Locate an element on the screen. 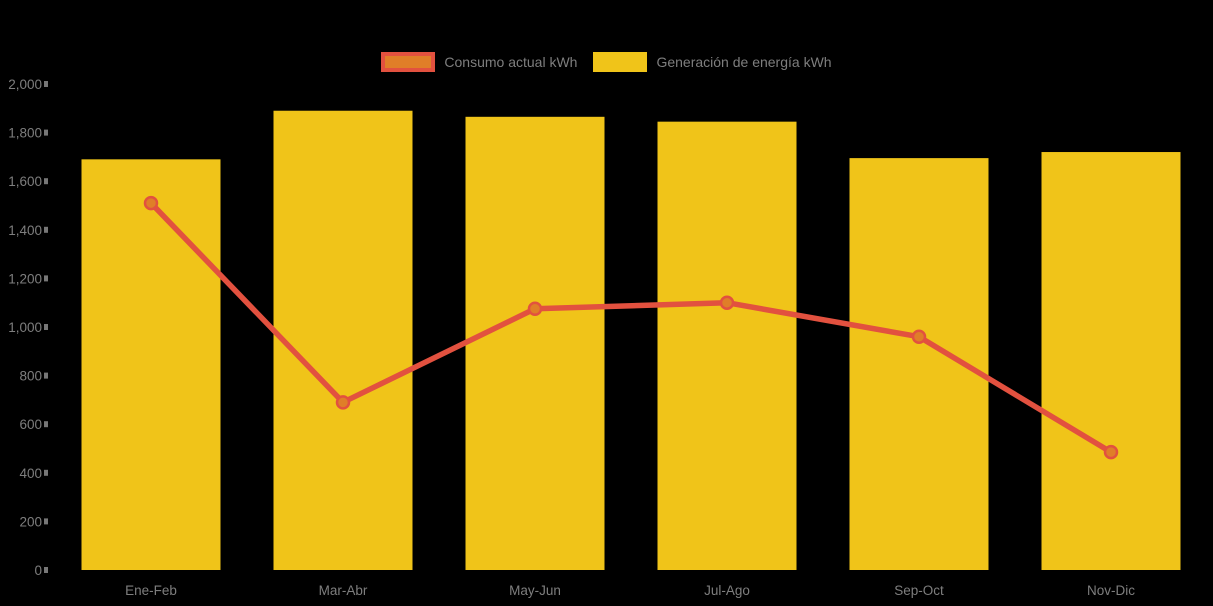  generacion-swatch-icon is located at coordinates (620, 62).